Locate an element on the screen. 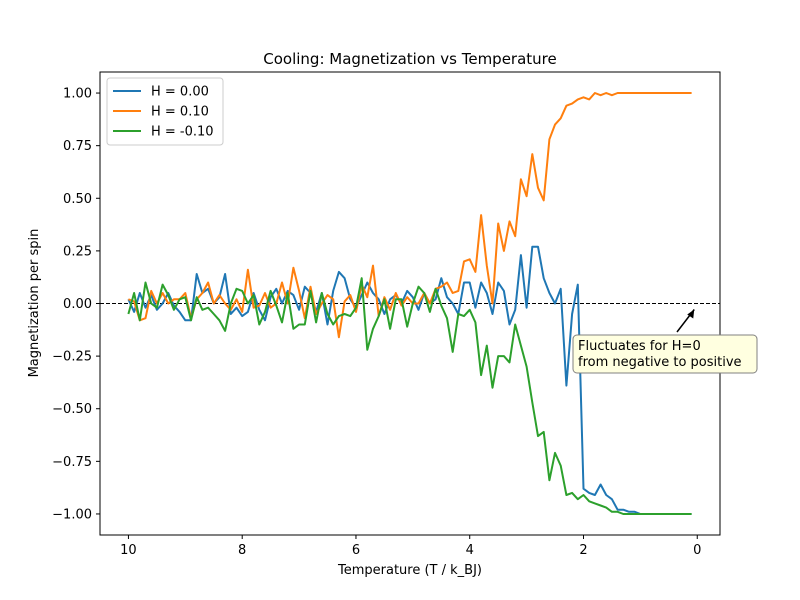  y-tick-label: −0.75 is located at coordinates (72, 462).